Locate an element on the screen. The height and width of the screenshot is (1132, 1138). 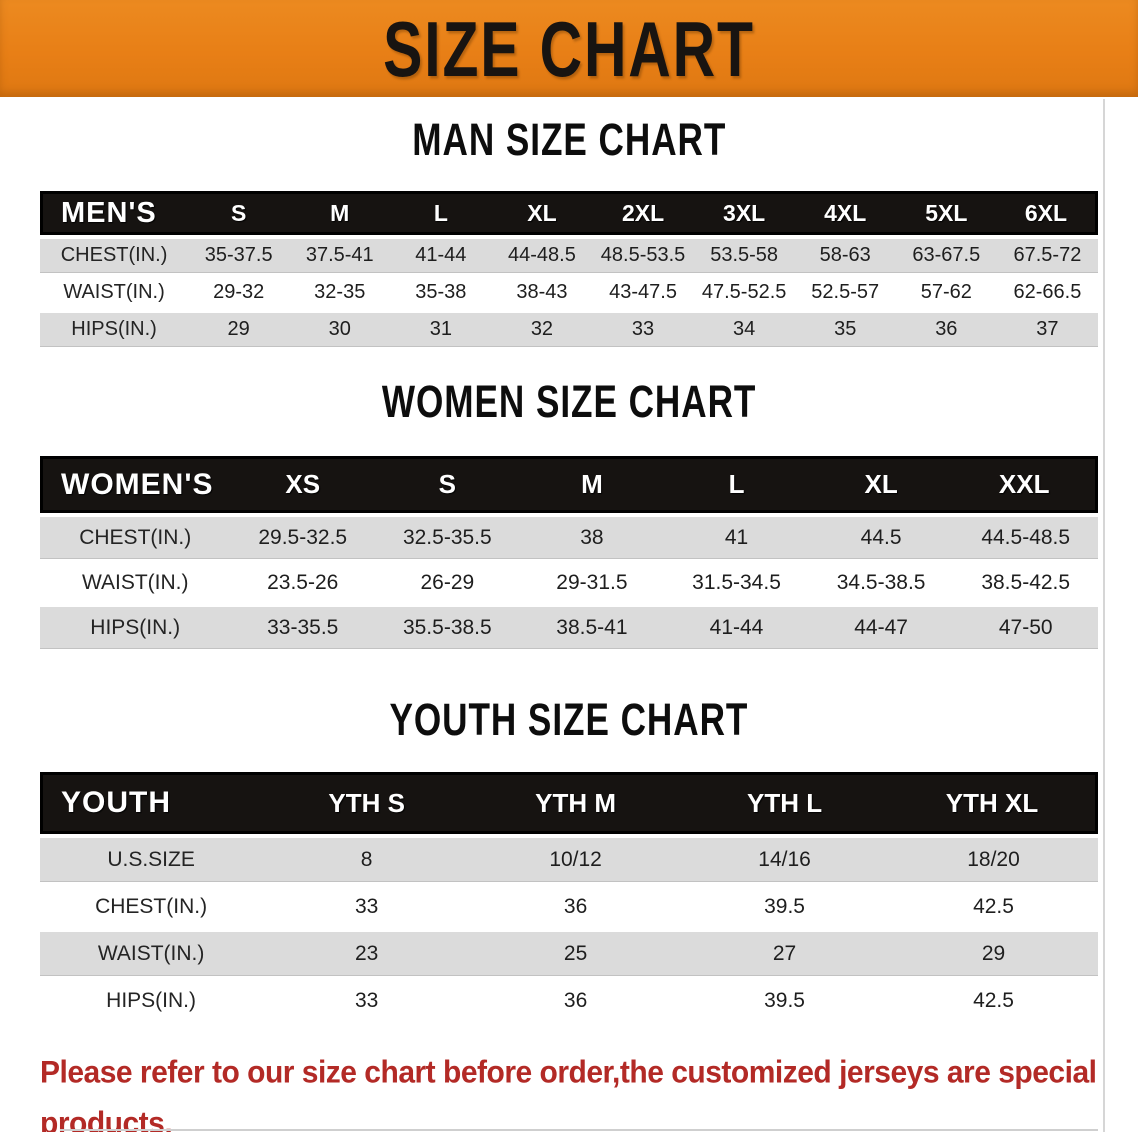
measurement-cell: 10/12 is located at coordinates (576, 859).